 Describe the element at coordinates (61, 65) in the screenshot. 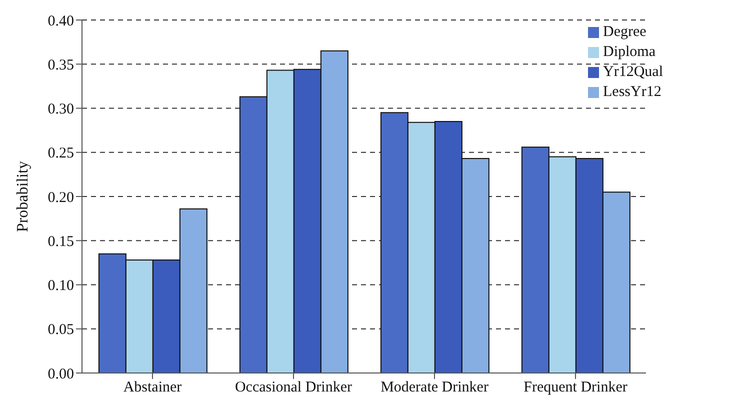

I see `y-tick-label: 0.35` at that location.